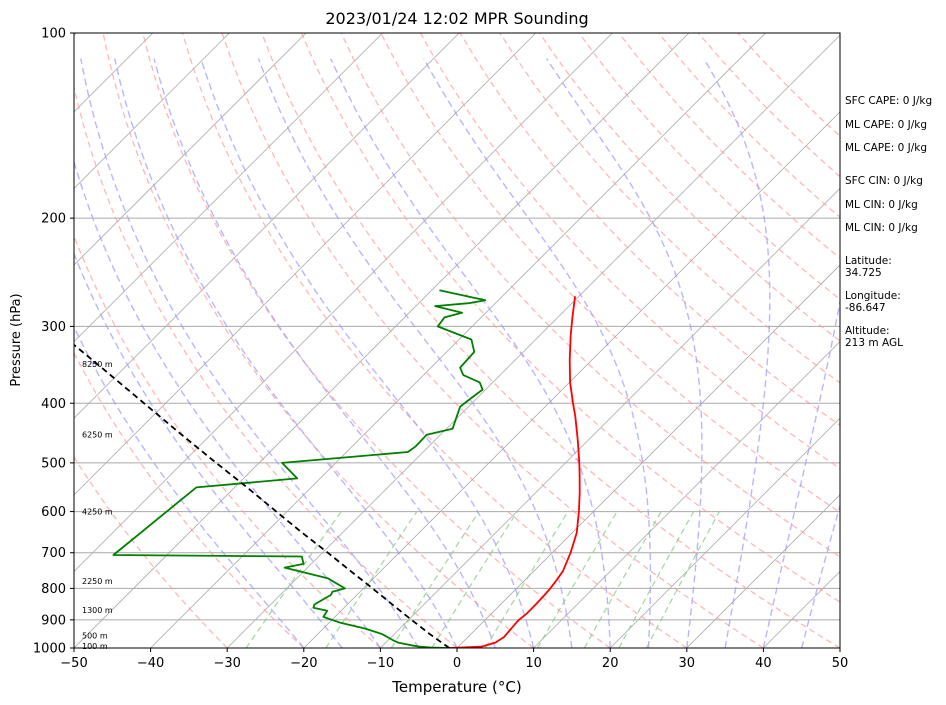  What do you see at coordinates (865, 308) in the screenshot?
I see `longitude-value: -86.647` at bounding box center [865, 308].